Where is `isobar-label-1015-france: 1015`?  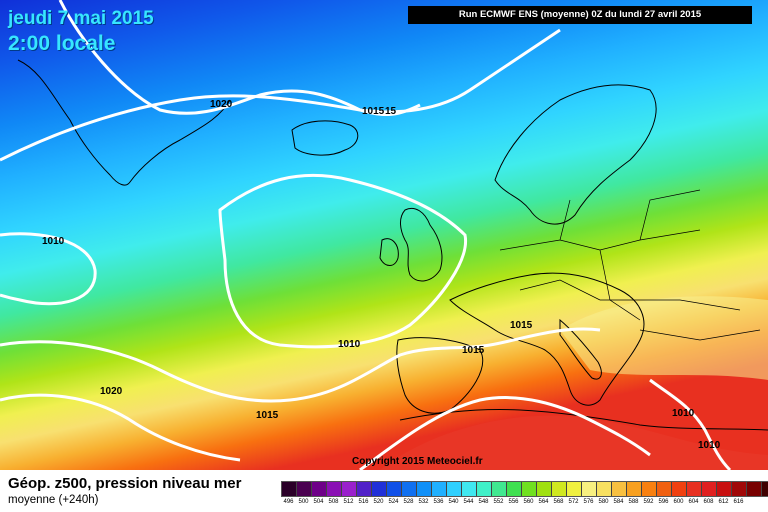
isobar-label-1015-france: 1015 is located at coordinates (521, 325).